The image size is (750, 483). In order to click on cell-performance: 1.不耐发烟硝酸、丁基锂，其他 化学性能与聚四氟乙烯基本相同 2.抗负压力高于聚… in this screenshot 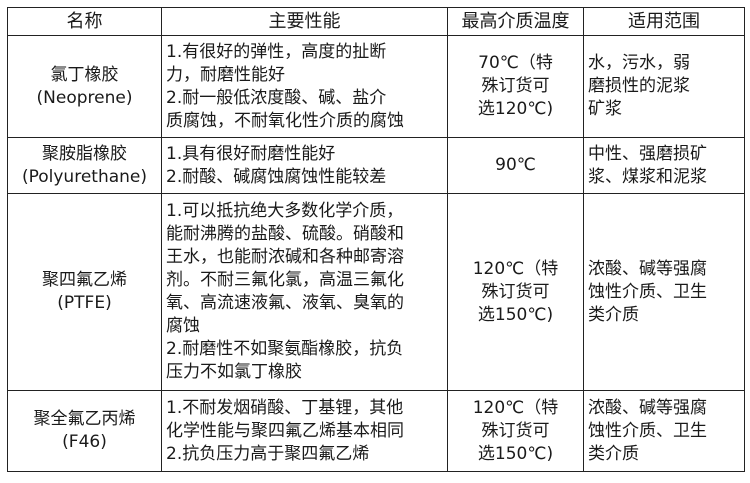, I will do `click(304, 431)`.